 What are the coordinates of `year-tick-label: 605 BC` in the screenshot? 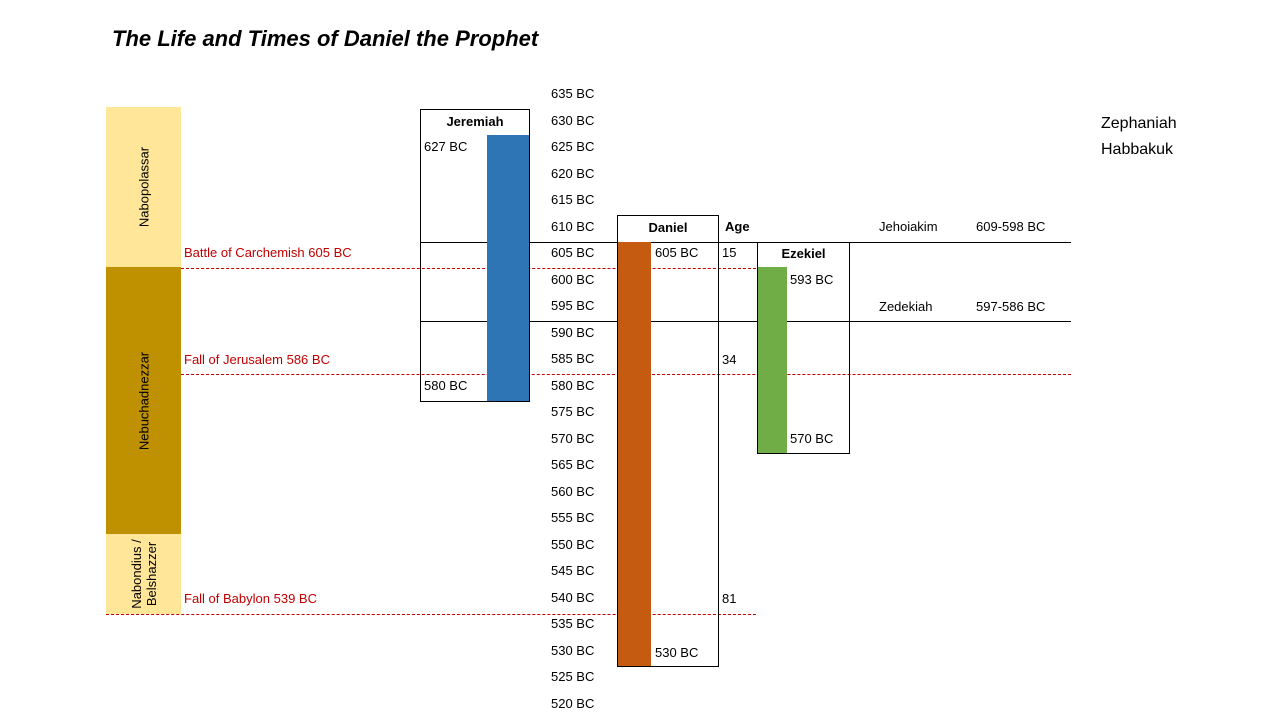 It's located at (573, 252).